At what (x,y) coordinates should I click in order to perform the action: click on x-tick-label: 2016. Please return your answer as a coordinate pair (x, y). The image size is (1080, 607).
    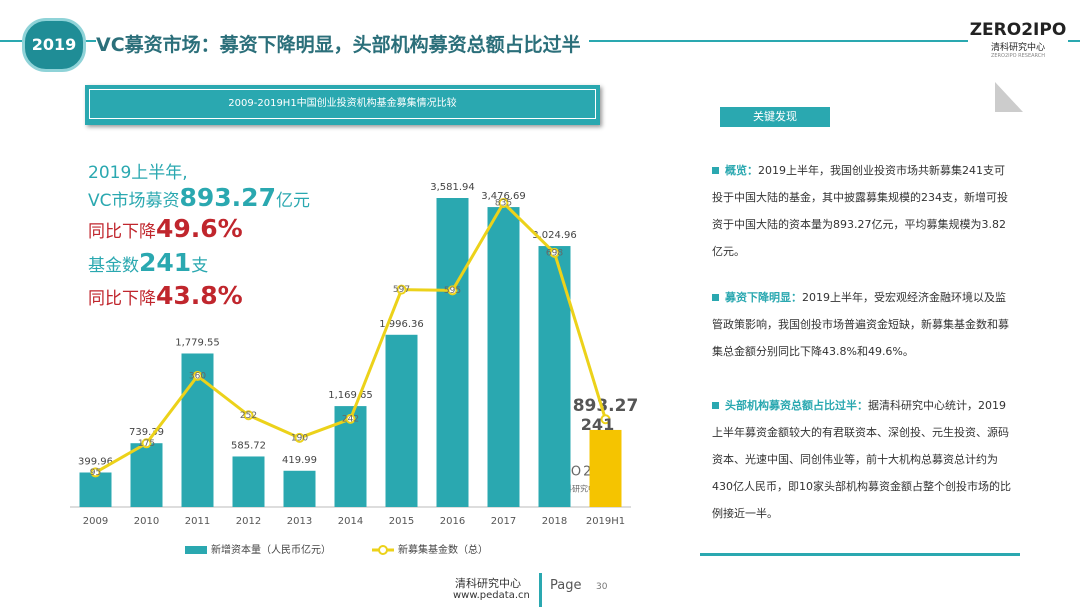
    Looking at the image, I should click on (452, 521).